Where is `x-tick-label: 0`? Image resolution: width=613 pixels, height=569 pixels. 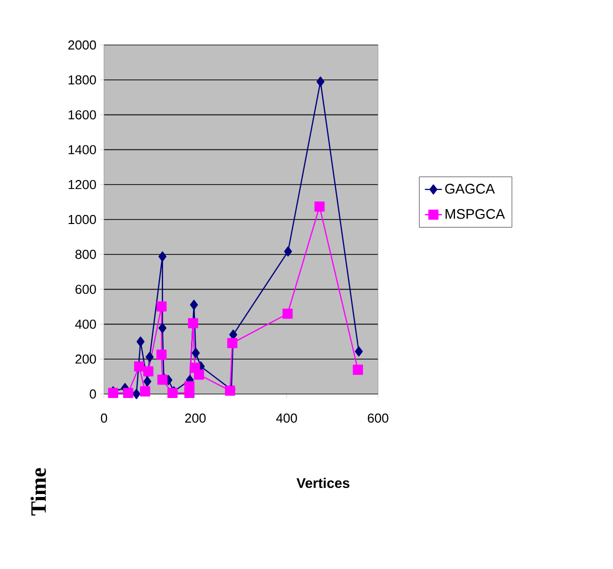
x-tick-label: 0 is located at coordinates (104, 418).